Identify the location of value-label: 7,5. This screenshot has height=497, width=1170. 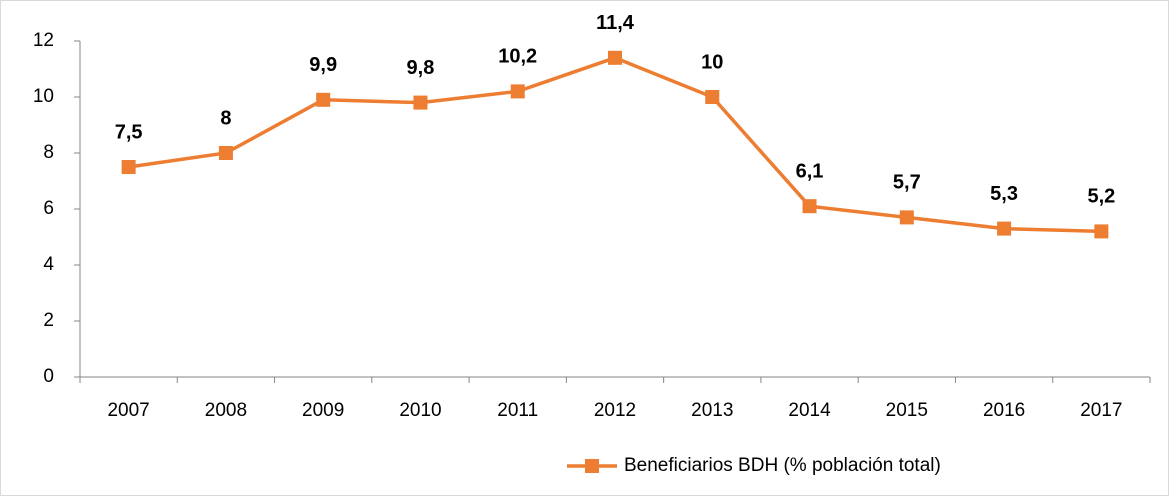
(129, 132).